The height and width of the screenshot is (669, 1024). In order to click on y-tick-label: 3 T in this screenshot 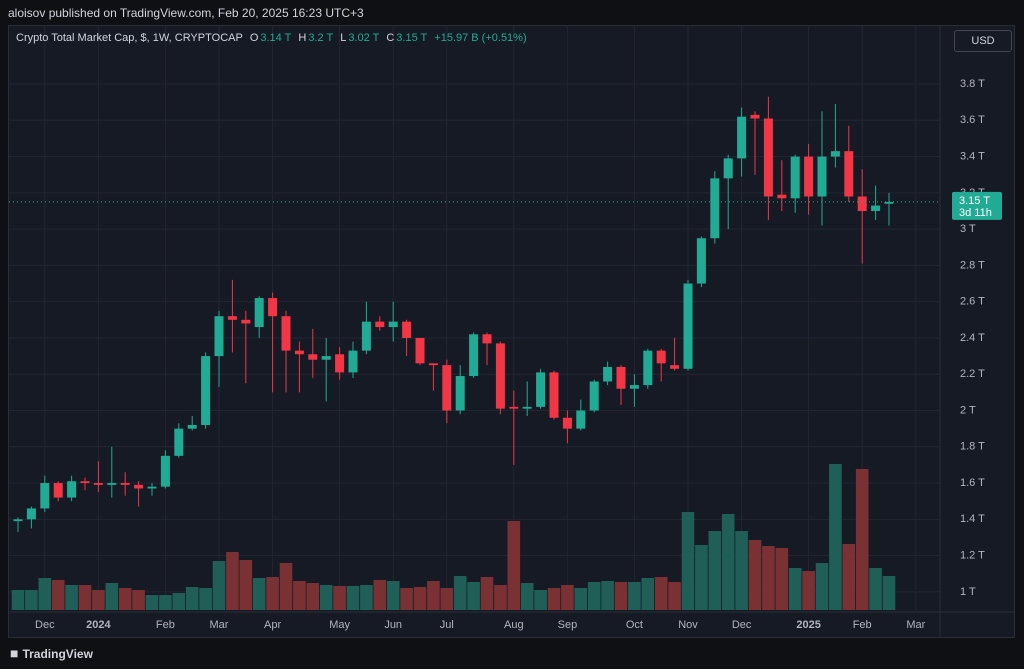, I will do `click(968, 229)`.